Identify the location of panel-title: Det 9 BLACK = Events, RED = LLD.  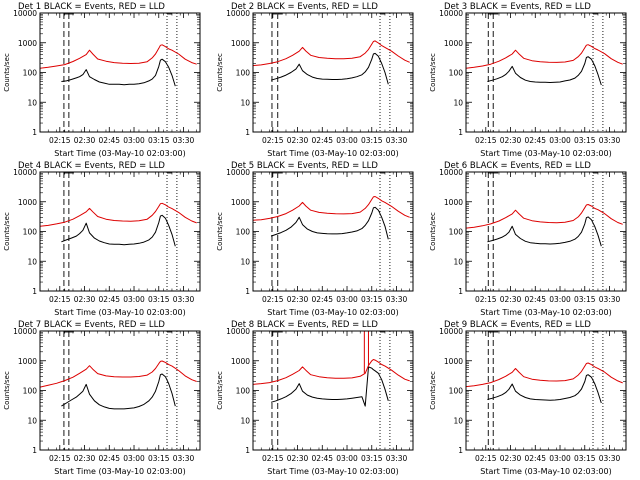
(517, 325).